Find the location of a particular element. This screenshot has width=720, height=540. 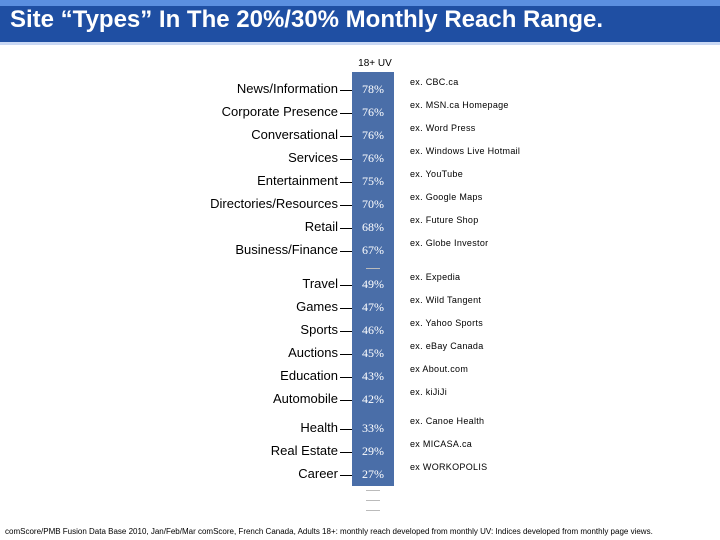

category-label: Travel is located at coordinates (320, 283).